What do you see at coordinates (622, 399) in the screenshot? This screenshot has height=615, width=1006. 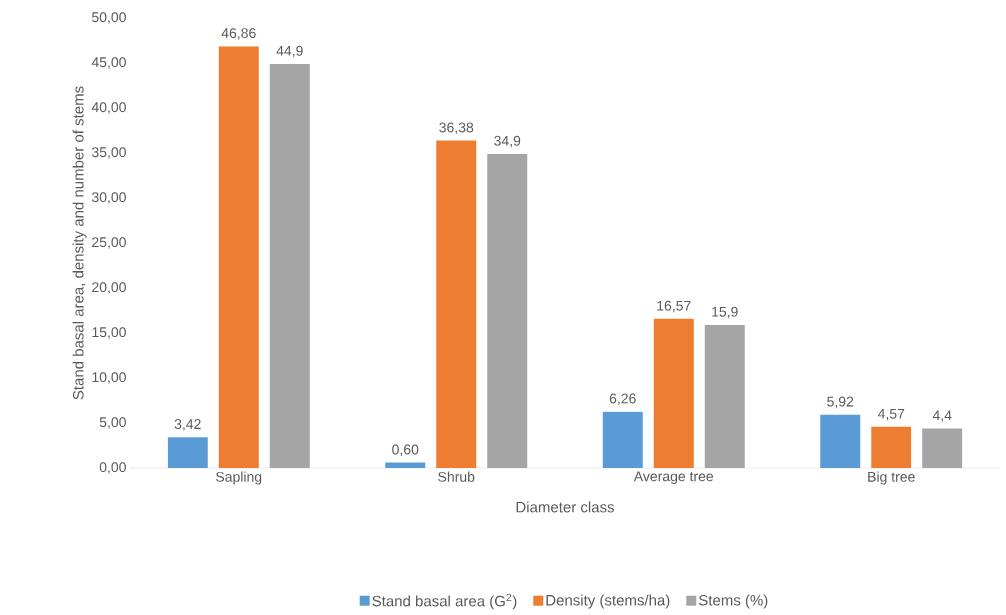 I see `data-label: 6,26` at bounding box center [622, 399].